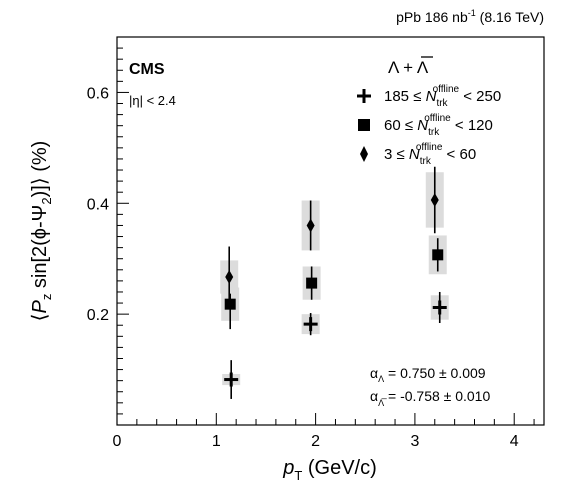 The height and width of the screenshot is (498, 580). What do you see at coordinates (514, 441) in the screenshot?
I see `x-tick-label: 4` at bounding box center [514, 441].